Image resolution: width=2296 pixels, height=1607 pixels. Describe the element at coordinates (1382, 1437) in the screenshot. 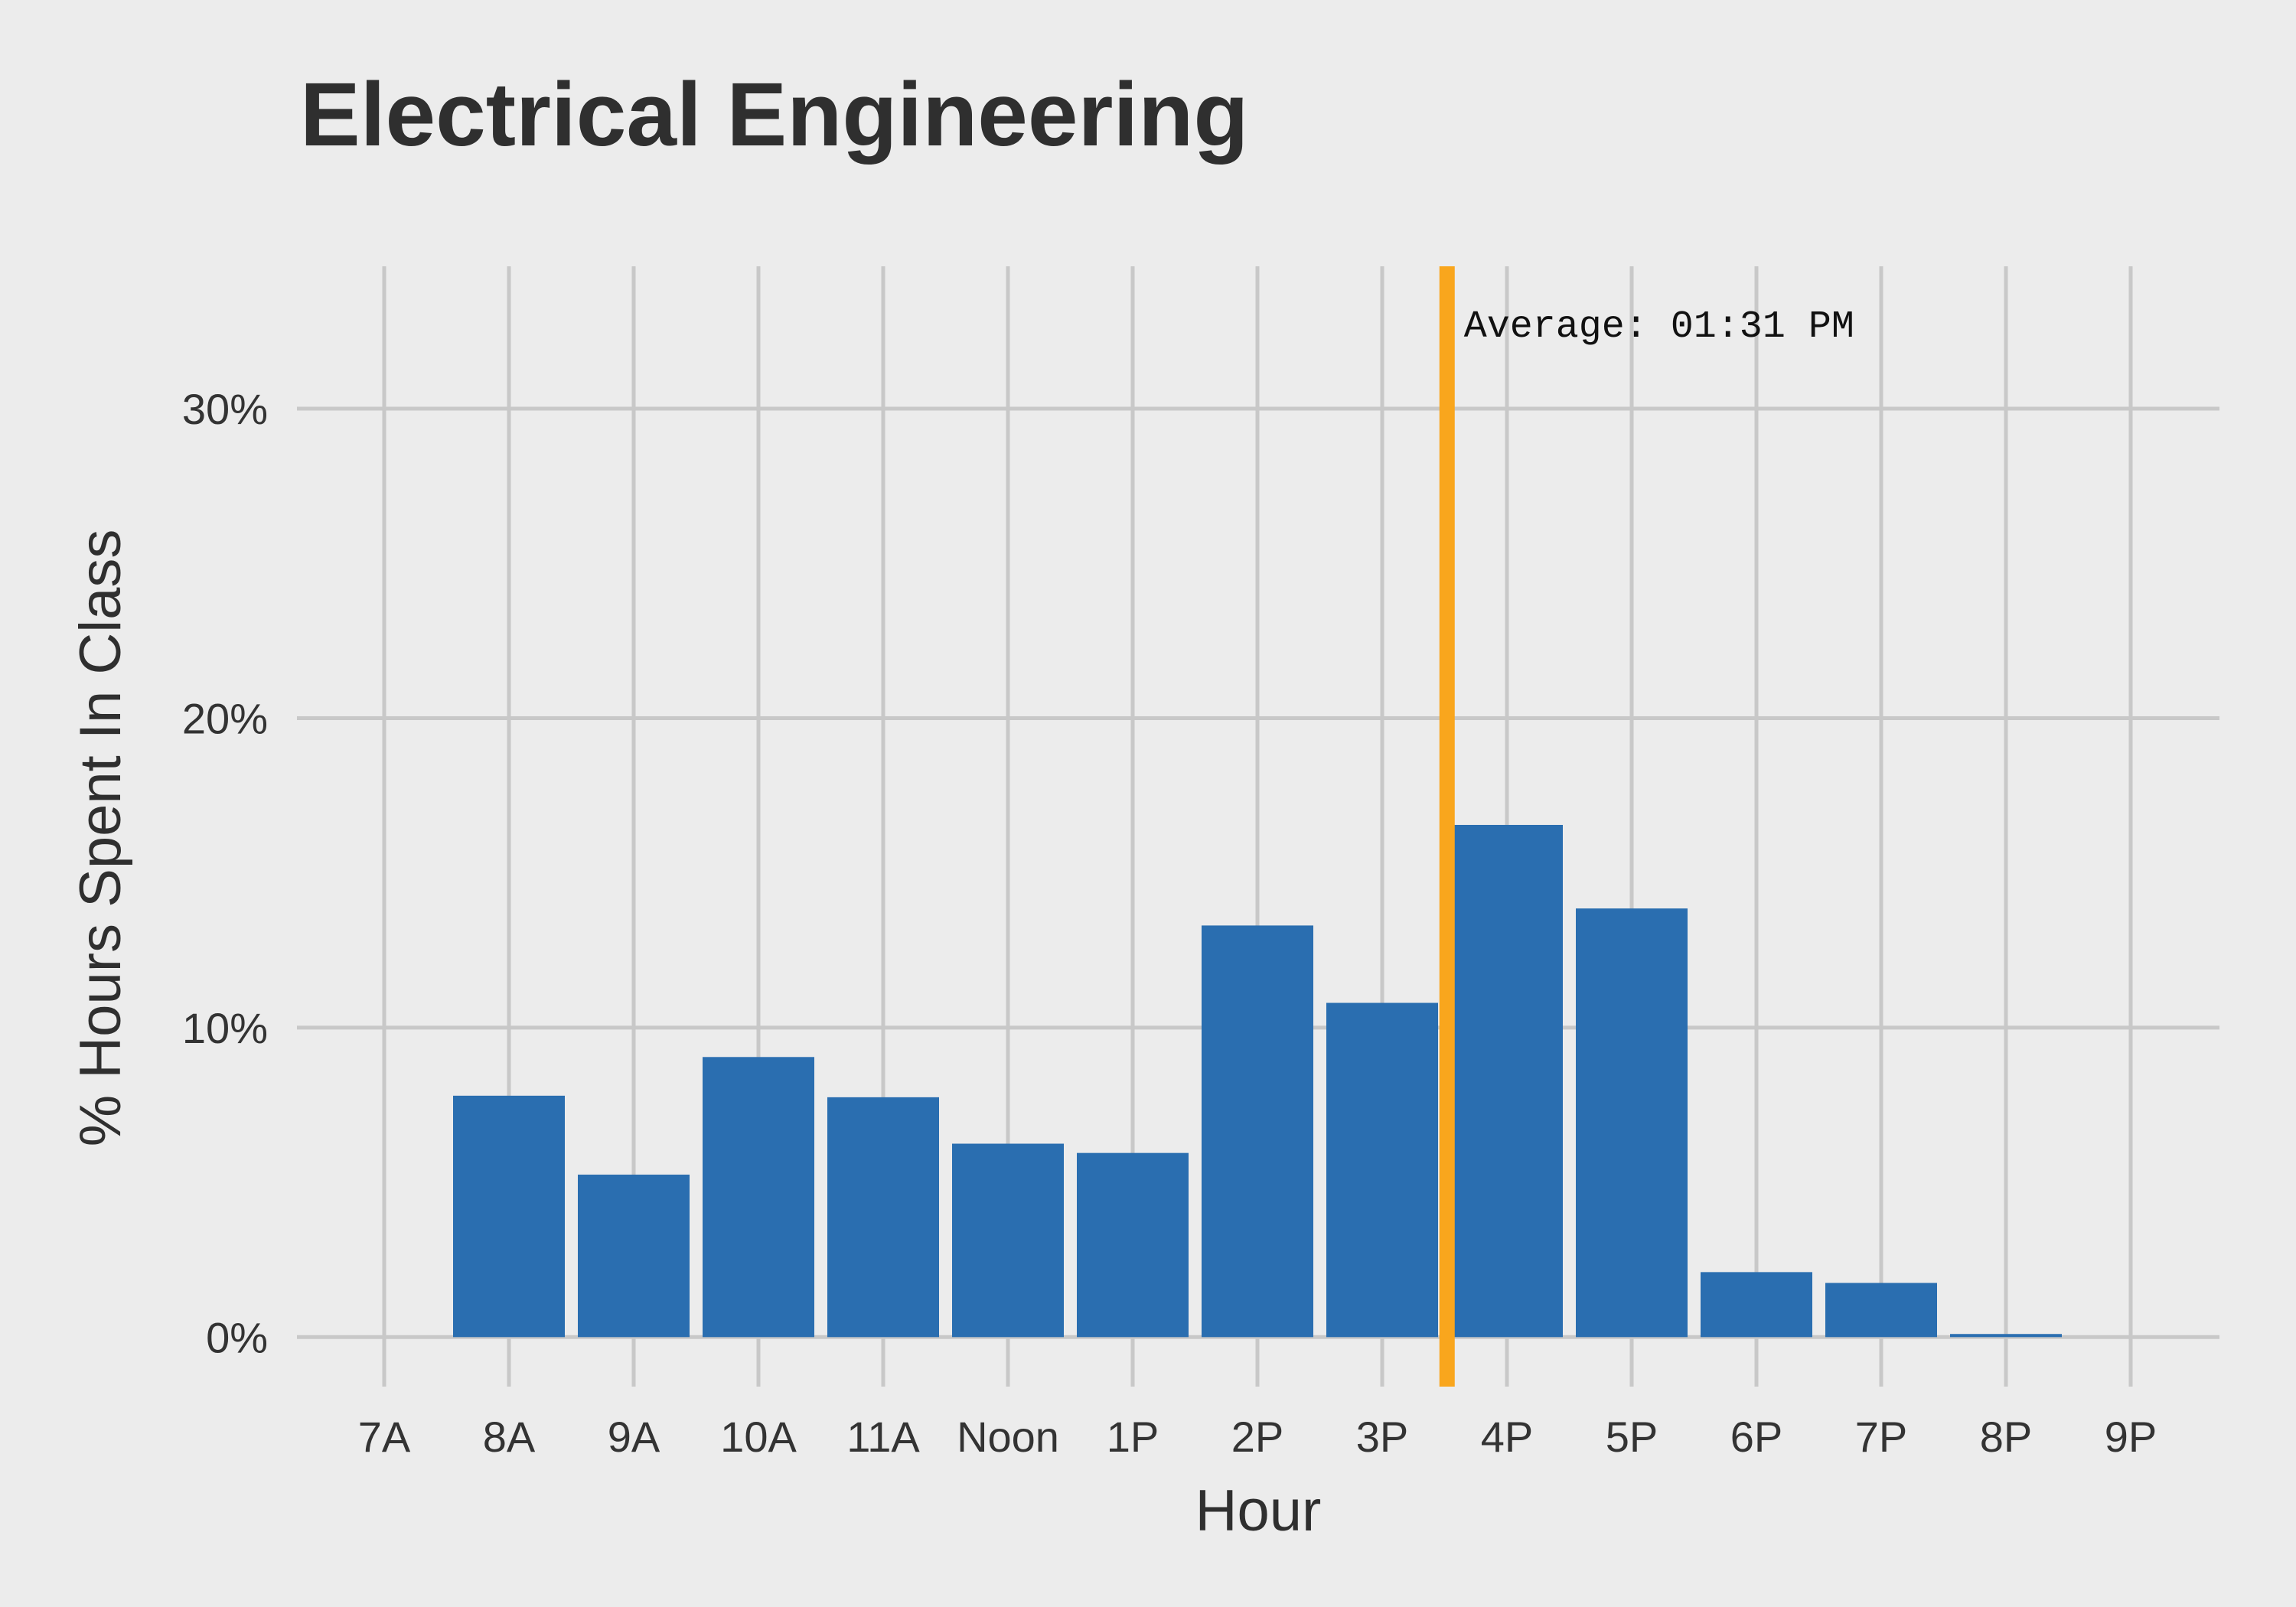

I see `x-tick-label: 3P` at that location.